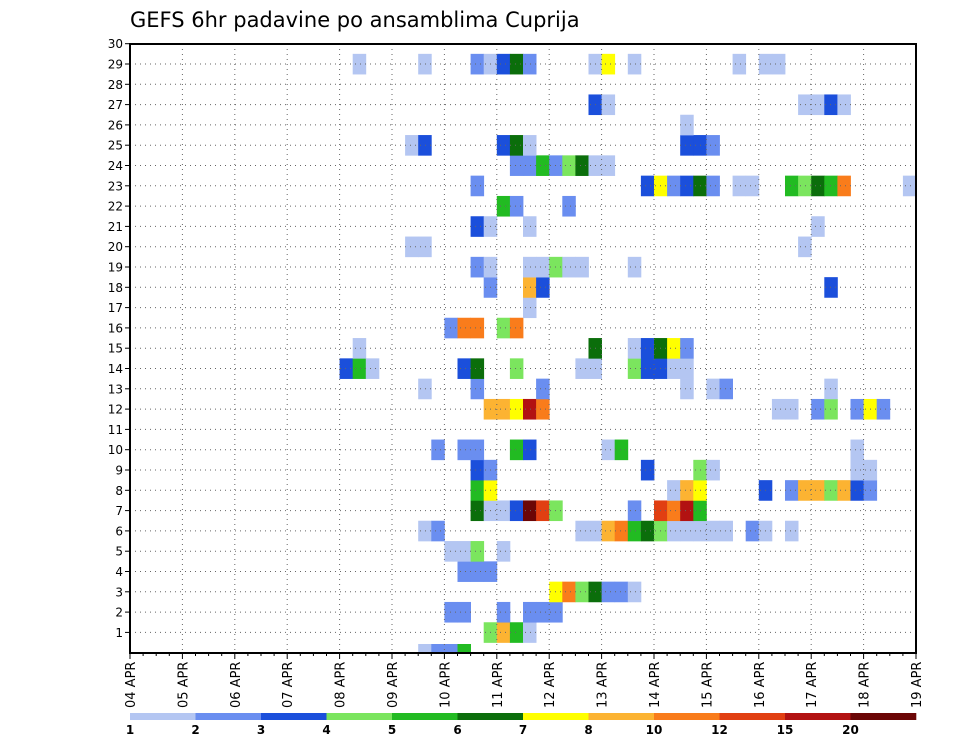 The image size is (960, 742). What do you see at coordinates (760, 685) in the screenshot?
I see `x-tick-label: 16 APR` at bounding box center [760, 685].